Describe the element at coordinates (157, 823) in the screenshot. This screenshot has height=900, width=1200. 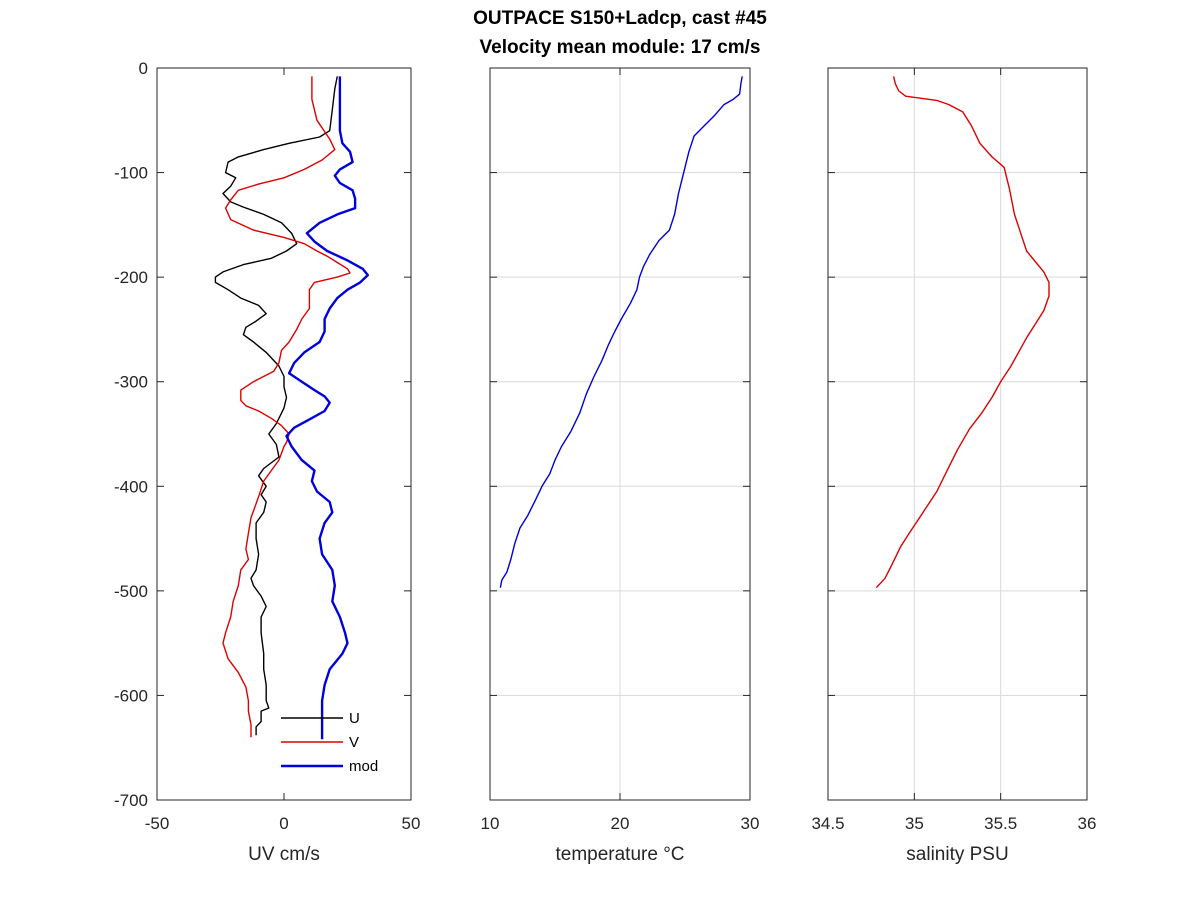
I see `x-tick-label: -50` at that location.